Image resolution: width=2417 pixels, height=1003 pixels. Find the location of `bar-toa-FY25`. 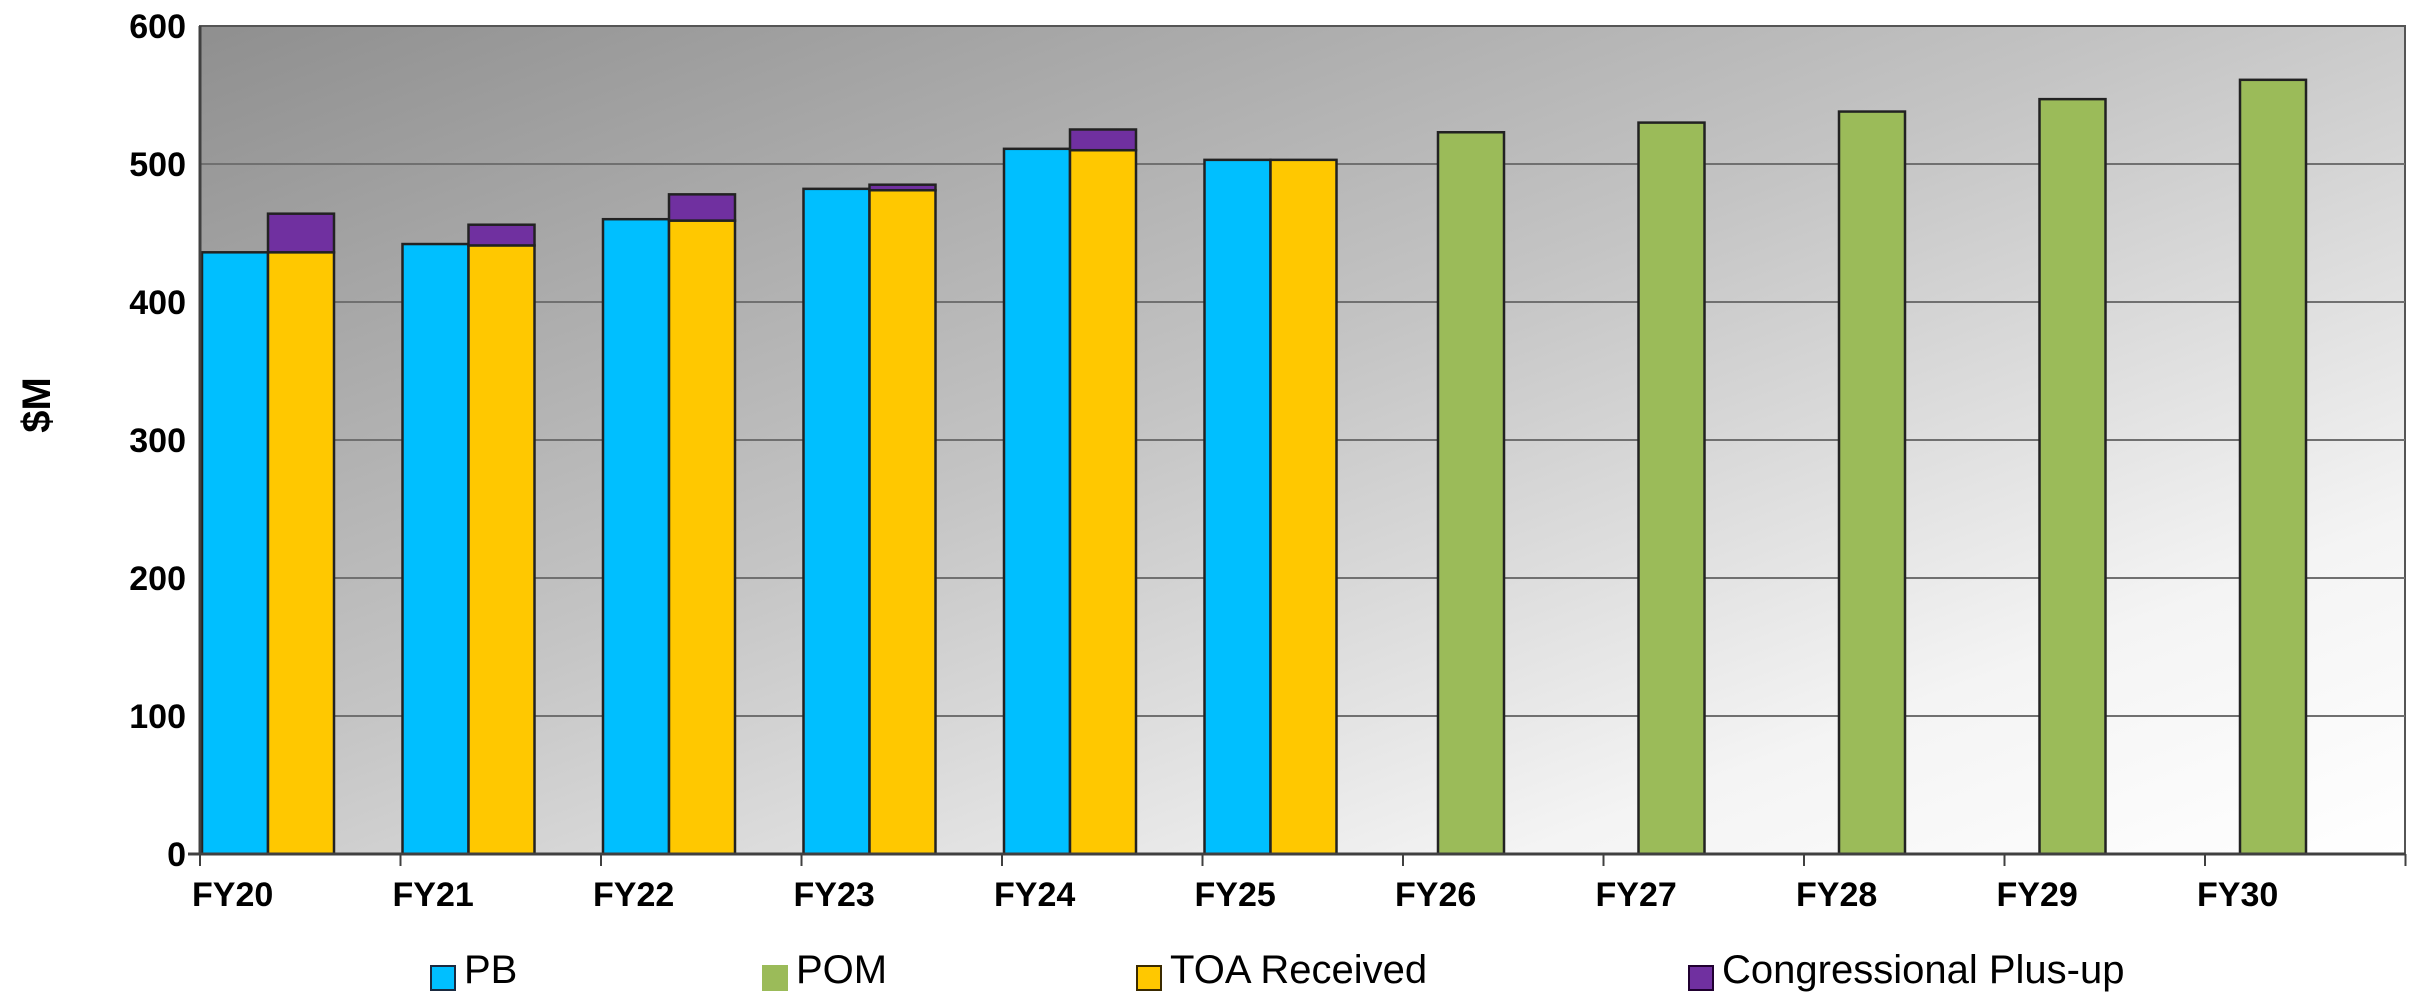

bar-toa-FY25 is located at coordinates (1304, 507).